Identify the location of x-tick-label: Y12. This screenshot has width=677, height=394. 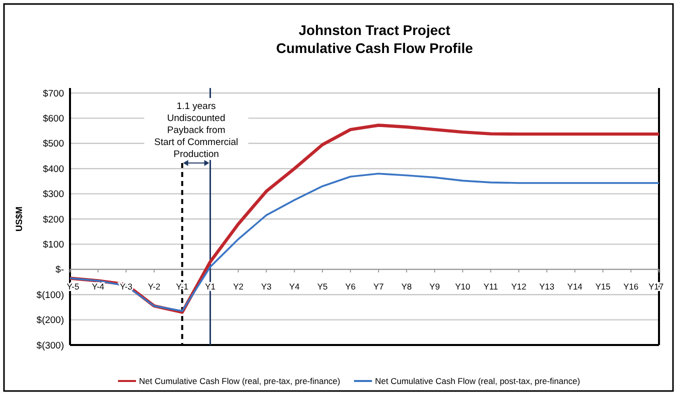
(519, 286).